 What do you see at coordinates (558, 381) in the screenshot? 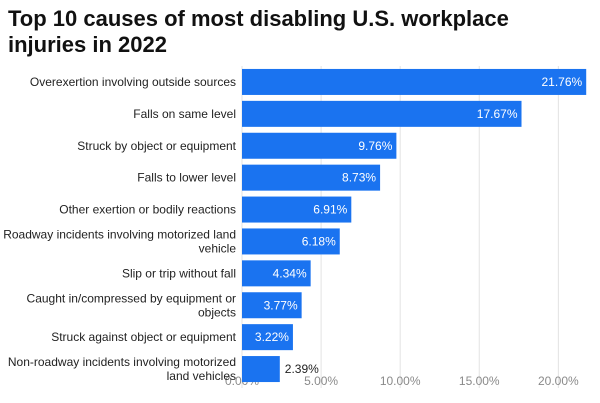
I see `x-tick-label: 20.00%` at bounding box center [558, 381].